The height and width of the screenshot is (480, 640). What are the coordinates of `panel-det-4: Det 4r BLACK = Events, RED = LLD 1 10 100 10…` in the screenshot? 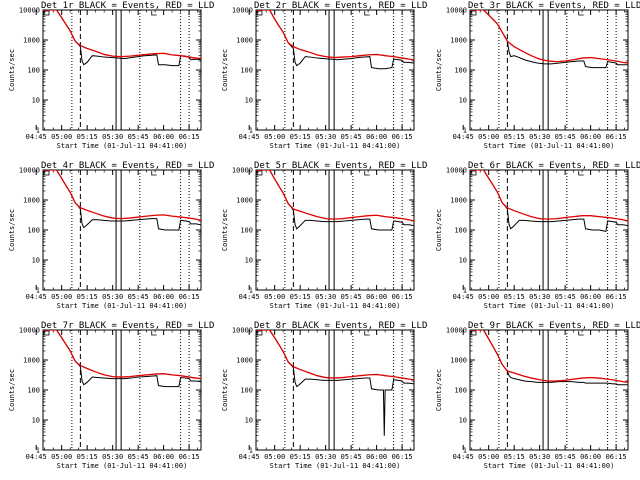 It's located at (111, 235).